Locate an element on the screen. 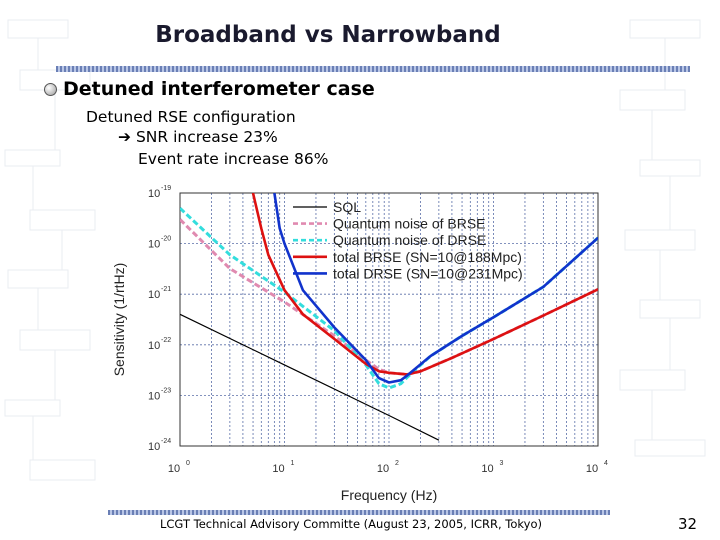  y-tick-exponent: -20 is located at coordinates (166, 239).